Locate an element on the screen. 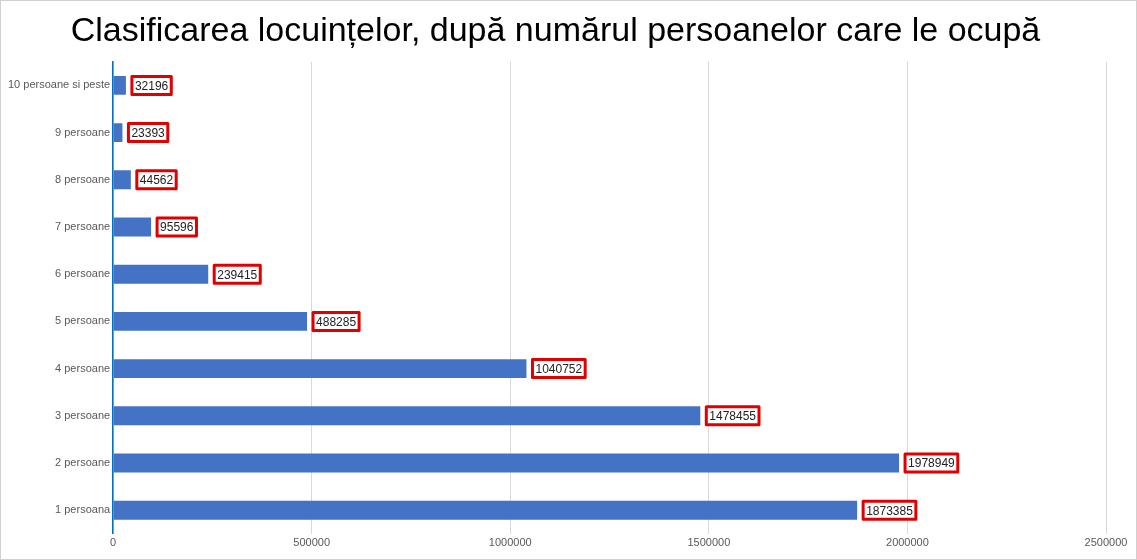 The image size is (1137, 560). data-label: 1873385 is located at coordinates (890, 510).